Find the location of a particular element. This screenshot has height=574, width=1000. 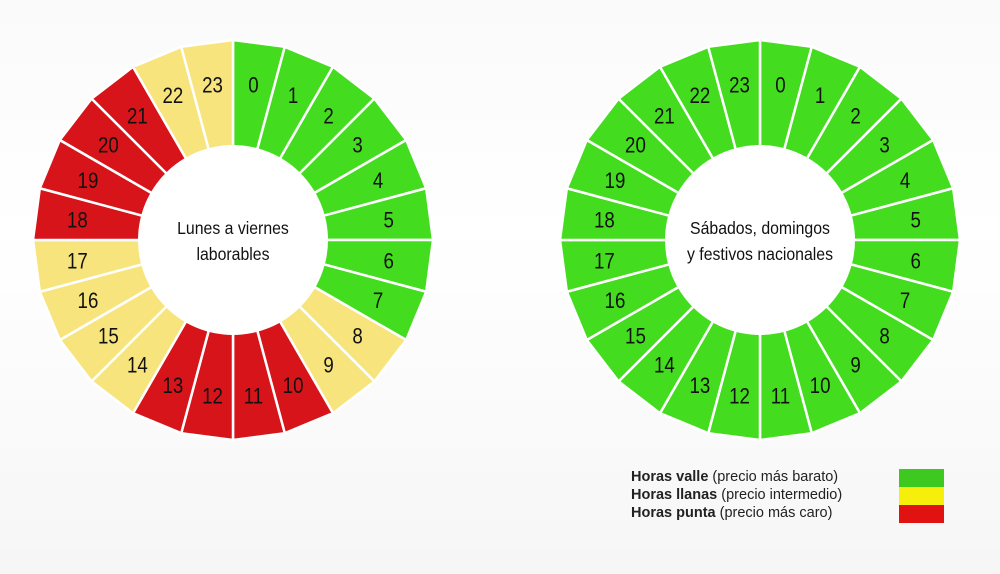

donut-title: laborables is located at coordinates (232, 254).